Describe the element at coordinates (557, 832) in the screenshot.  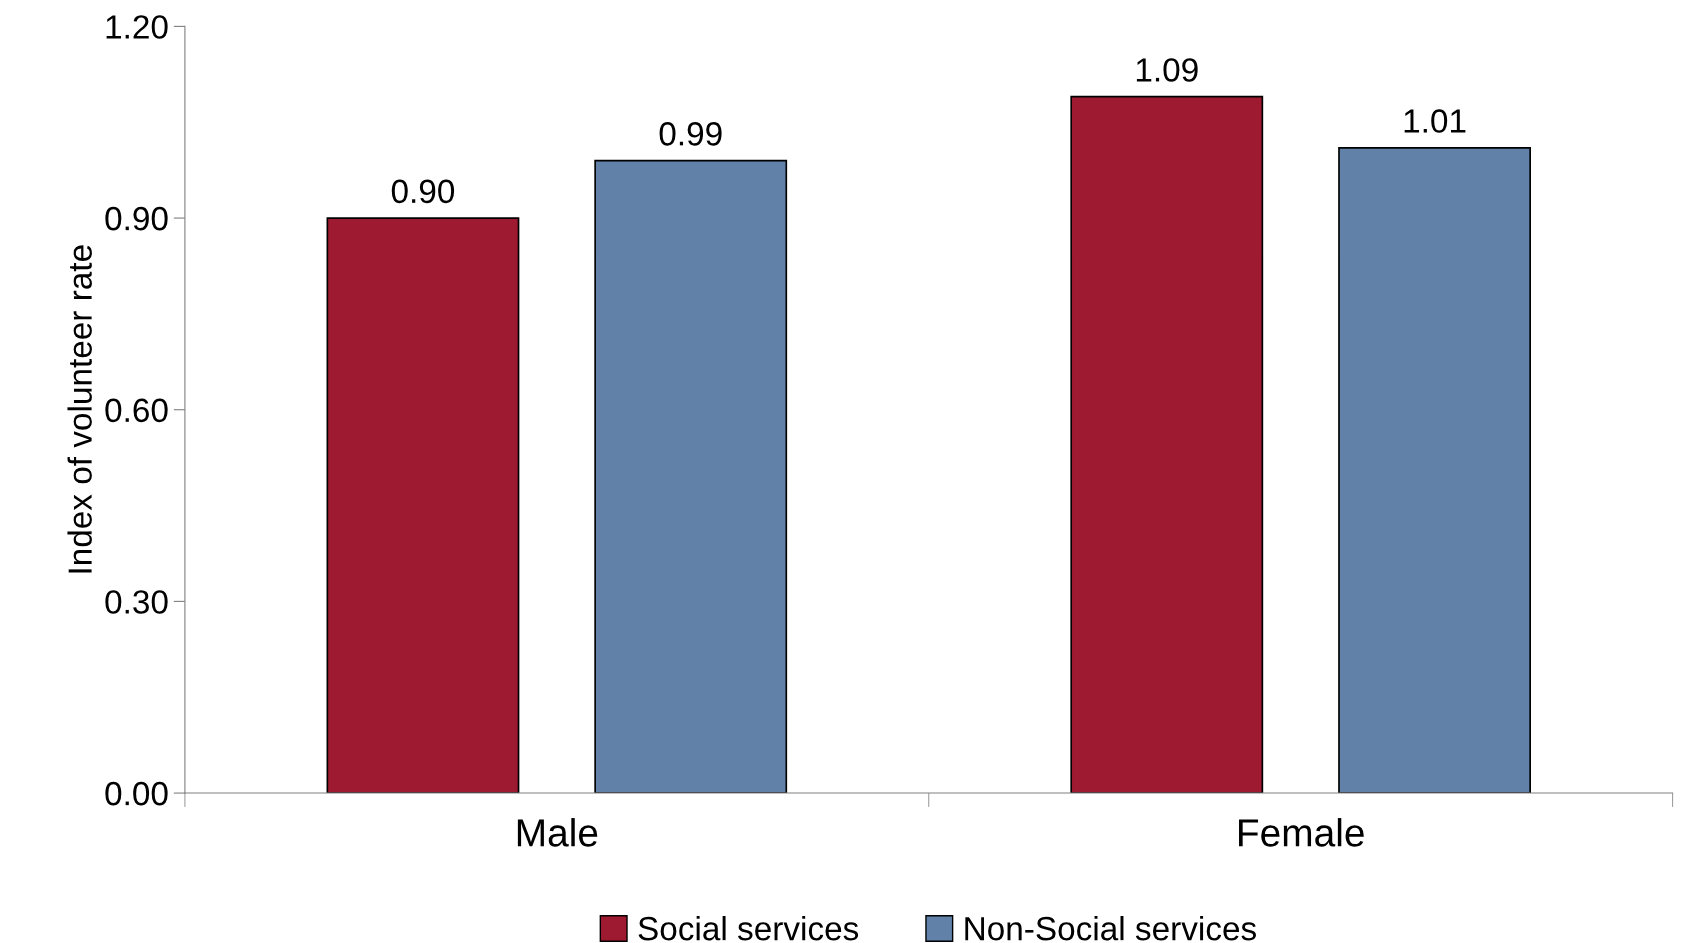
I see `x-tick-label: Male` at that location.